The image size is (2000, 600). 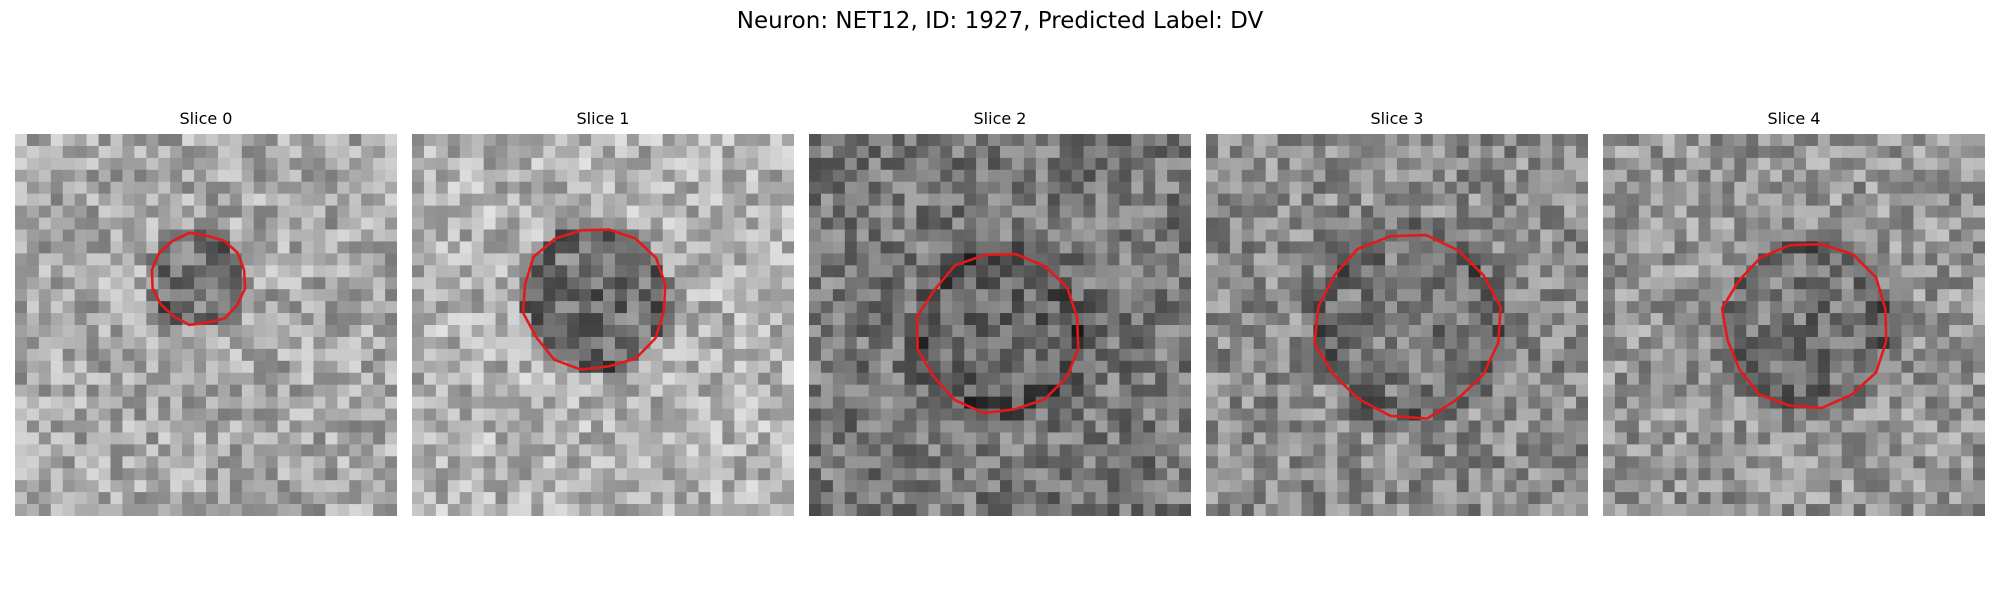 What do you see at coordinates (1000, 118) in the screenshot?
I see `slice-title: Slice 2` at bounding box center [1000, 118].